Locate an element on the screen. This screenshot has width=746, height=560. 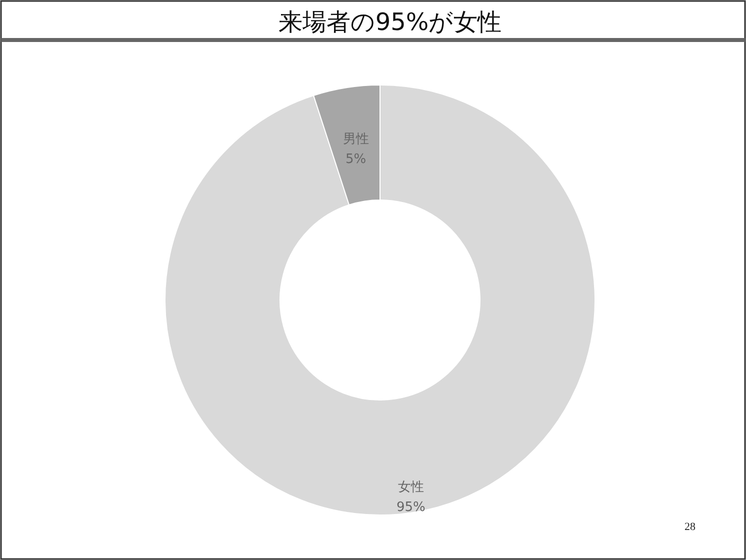
slice-label: 男性 is located at coordinates (355, 139).